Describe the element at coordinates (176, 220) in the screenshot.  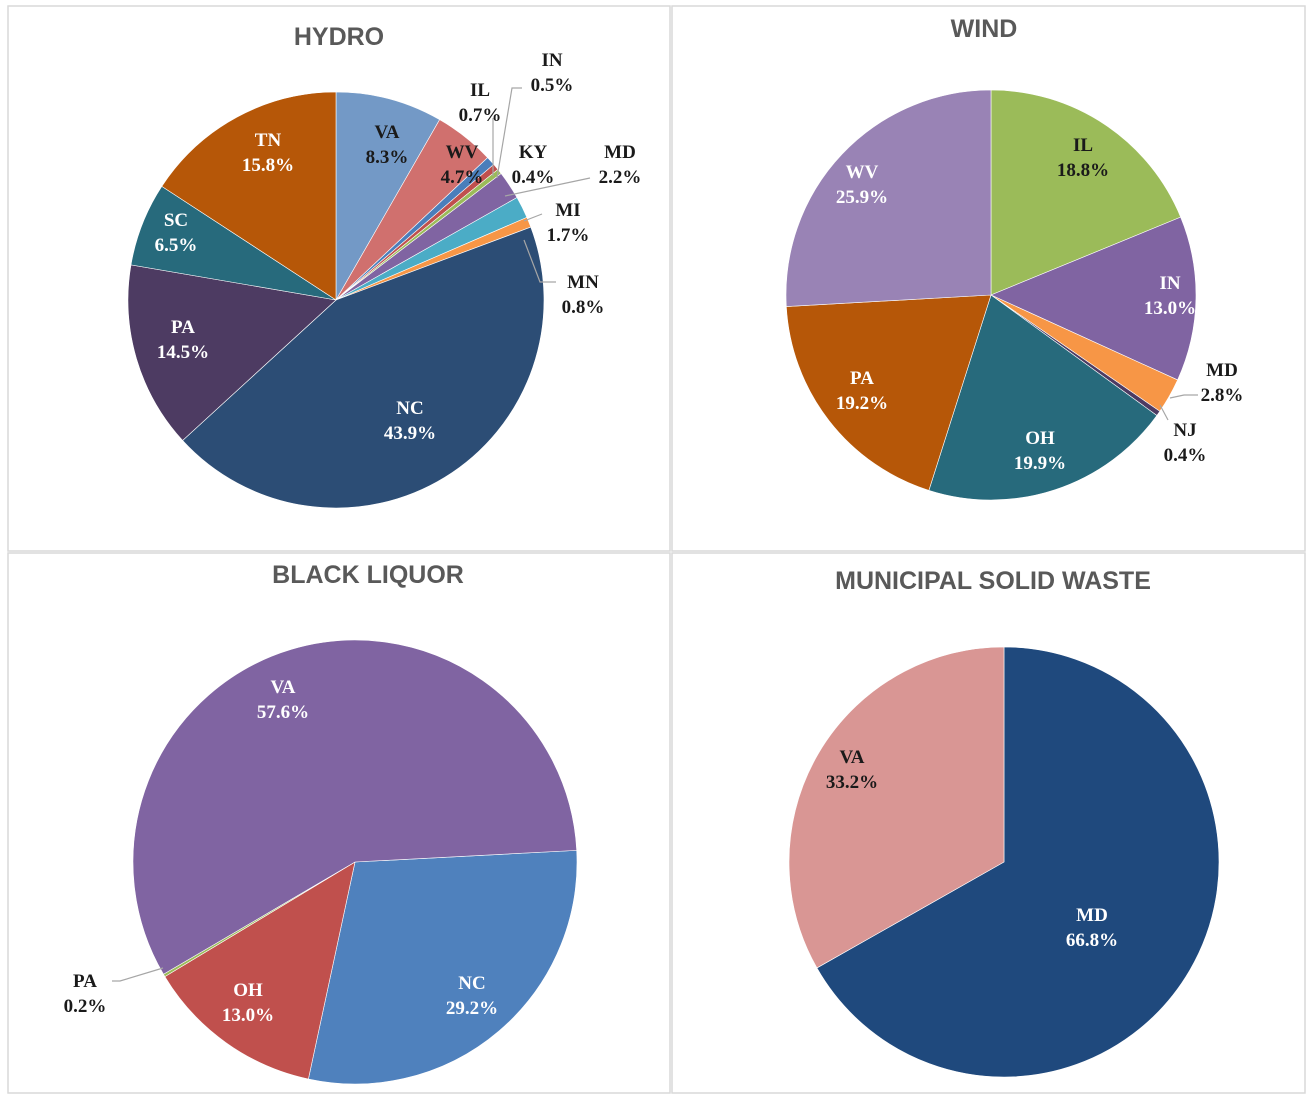
I see `slice-label: SC` at that location.